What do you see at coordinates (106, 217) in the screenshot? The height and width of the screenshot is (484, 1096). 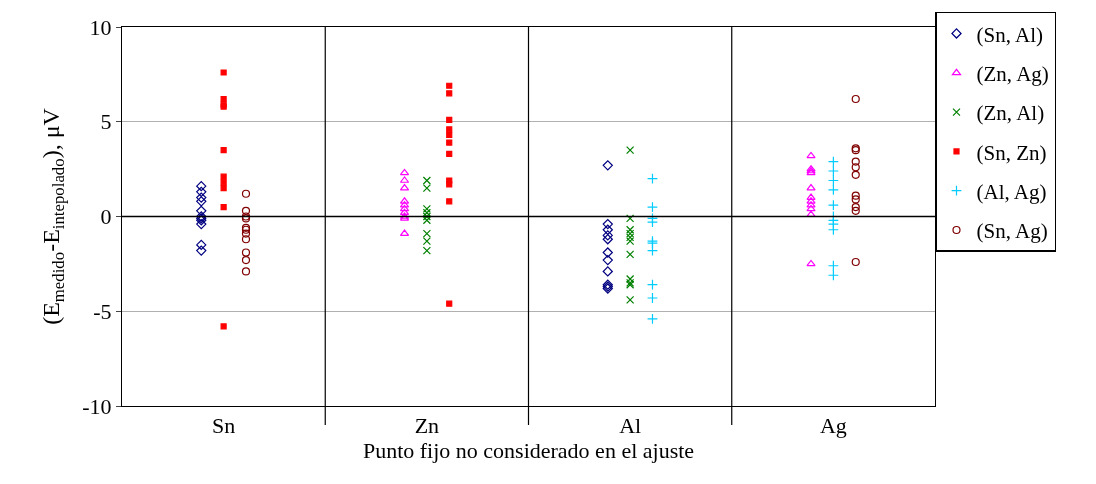 I see `y-tick-label: 0` at bounding box center [106, 217].